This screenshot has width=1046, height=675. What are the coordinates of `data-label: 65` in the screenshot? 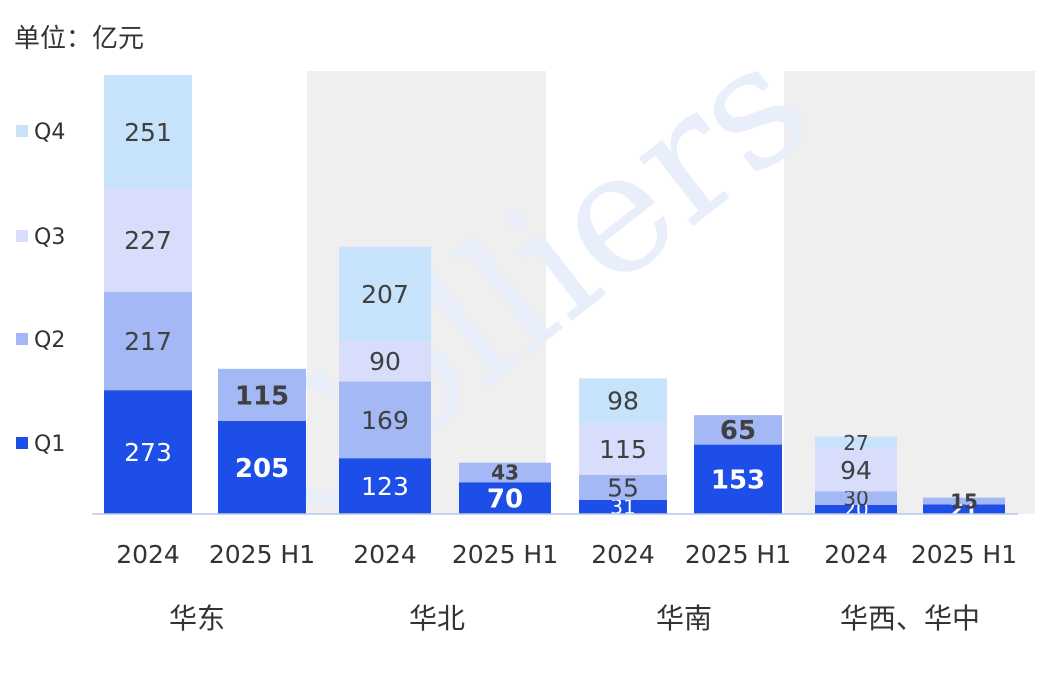 It's located at (738, 431).